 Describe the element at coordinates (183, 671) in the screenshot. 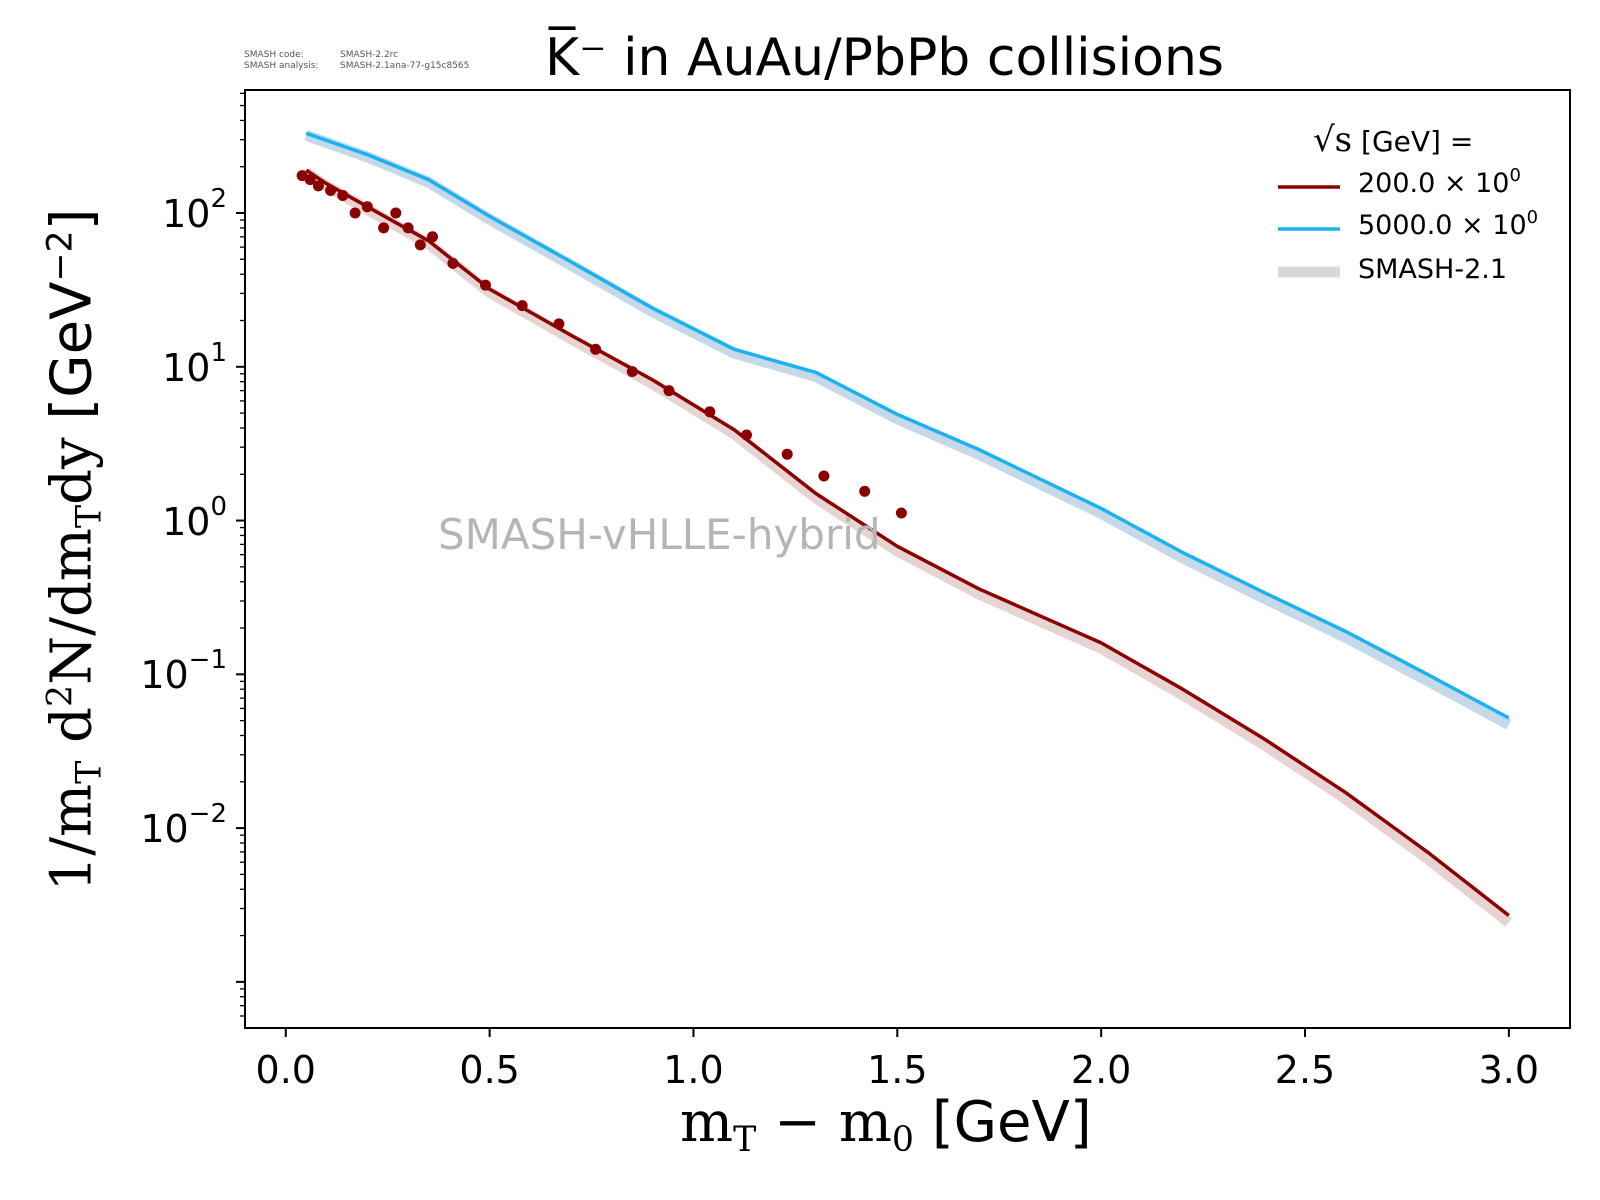

I see `y-tick-label: 10⁻¹` at that location.